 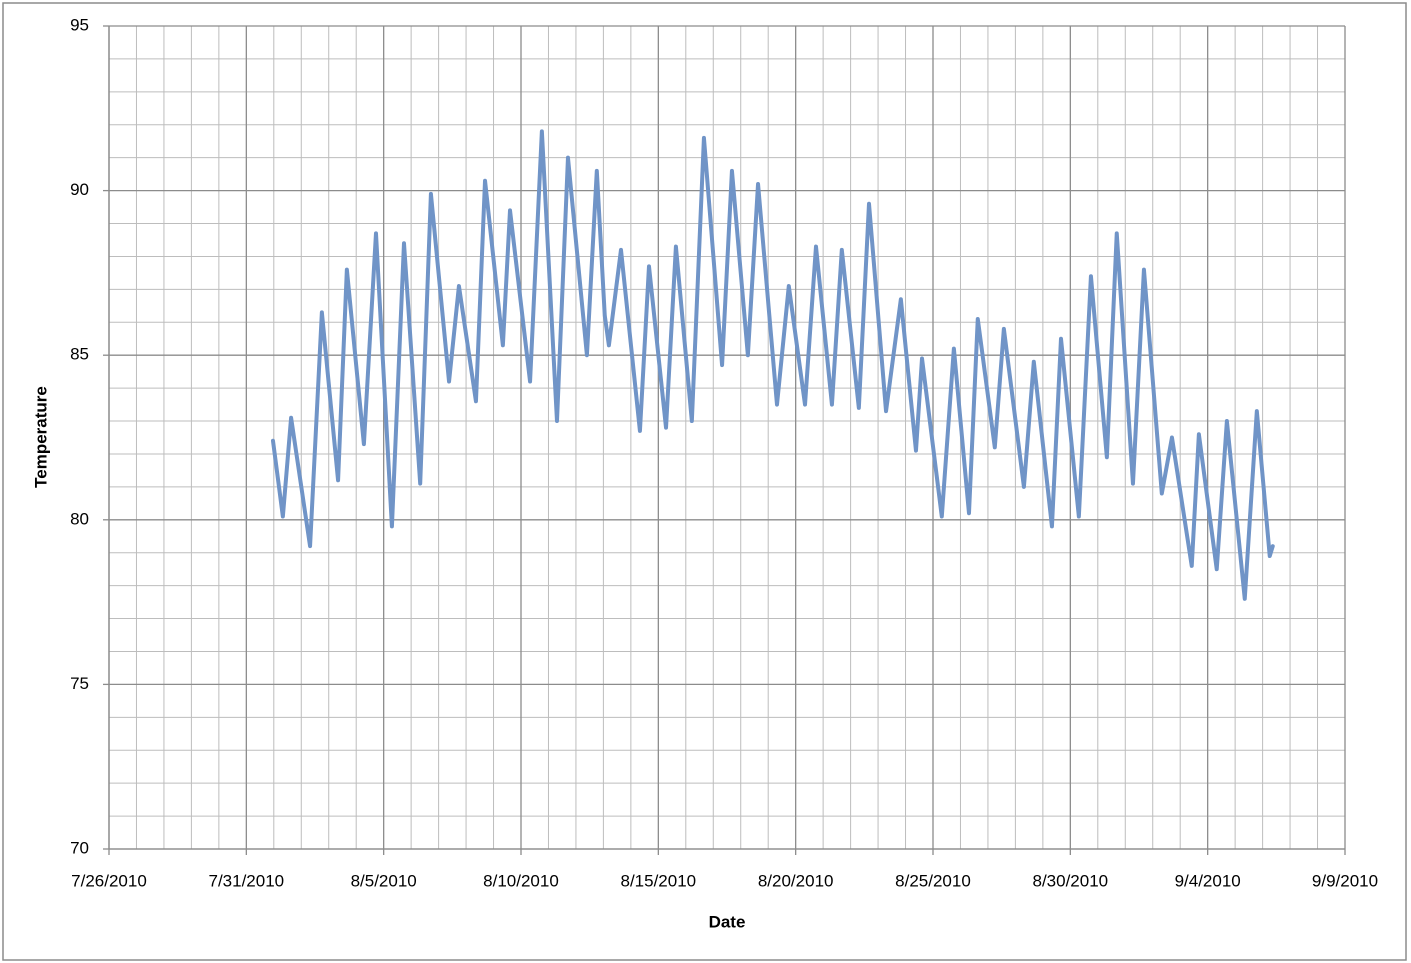 I want to click on x-tick-label: 8/10/2010, so click(x=521, y=880).